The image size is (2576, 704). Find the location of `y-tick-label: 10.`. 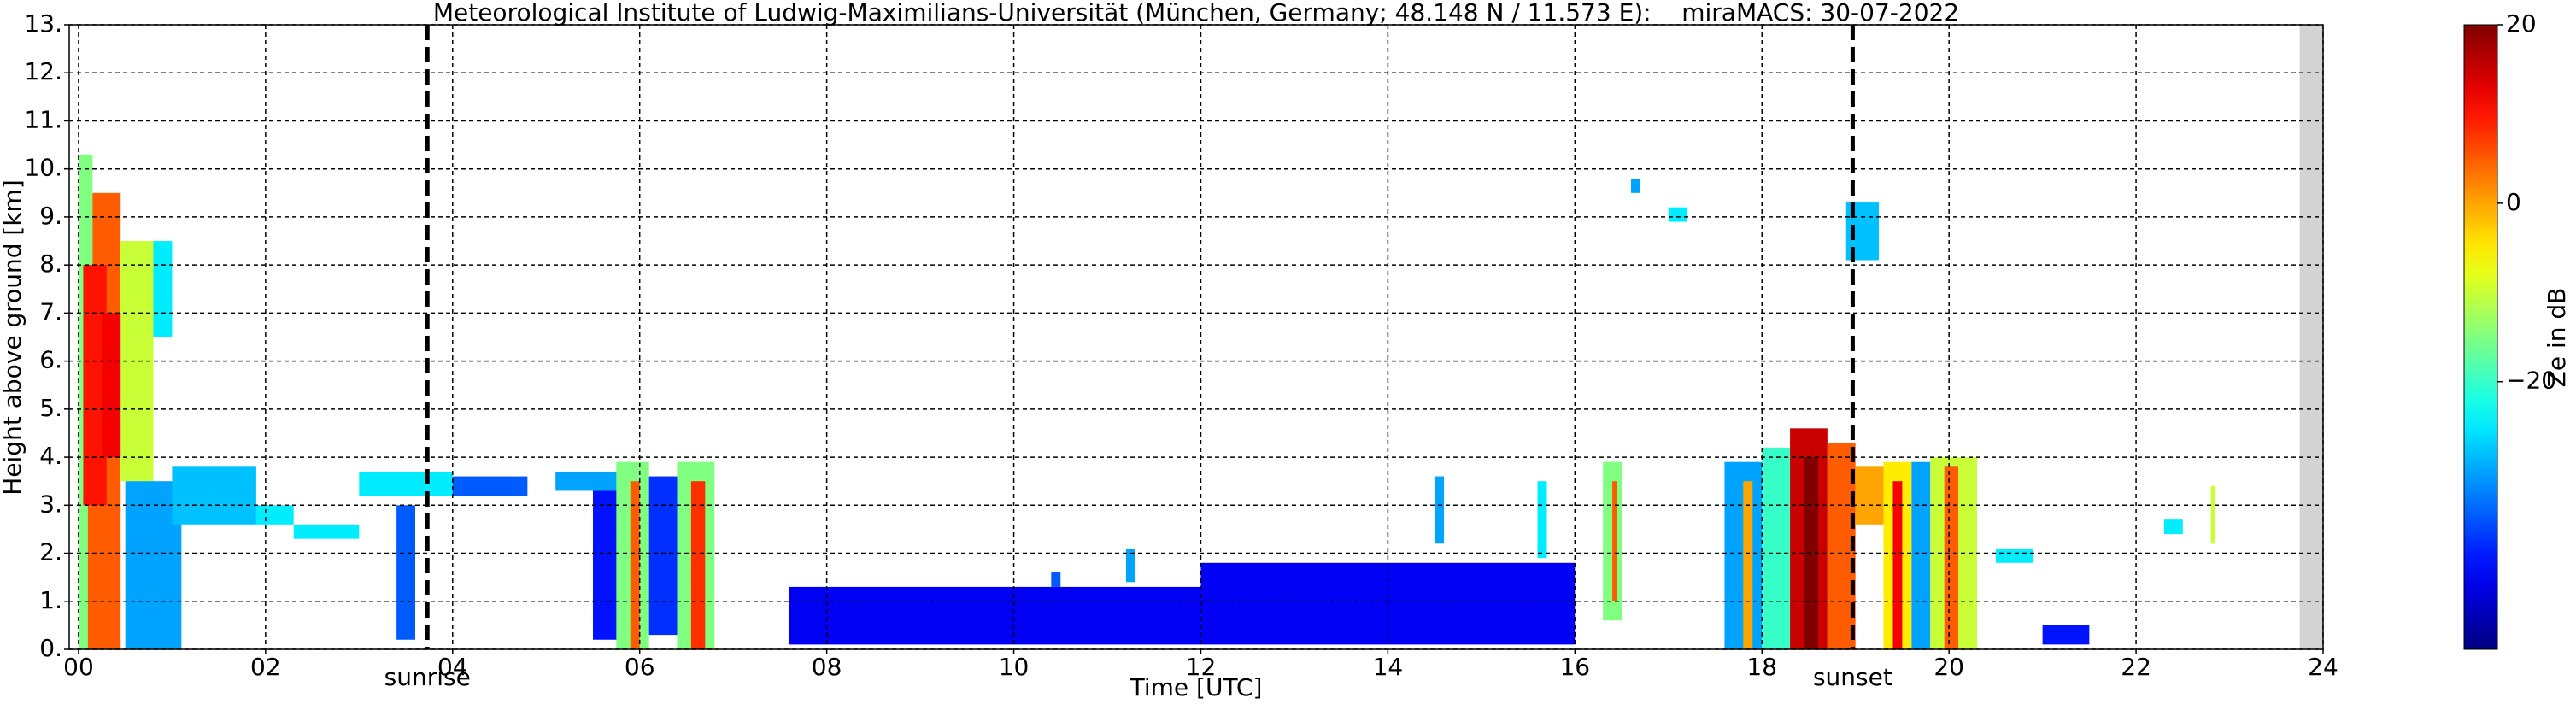

y-tick-label: 10. is located at coordinates (43, 168).